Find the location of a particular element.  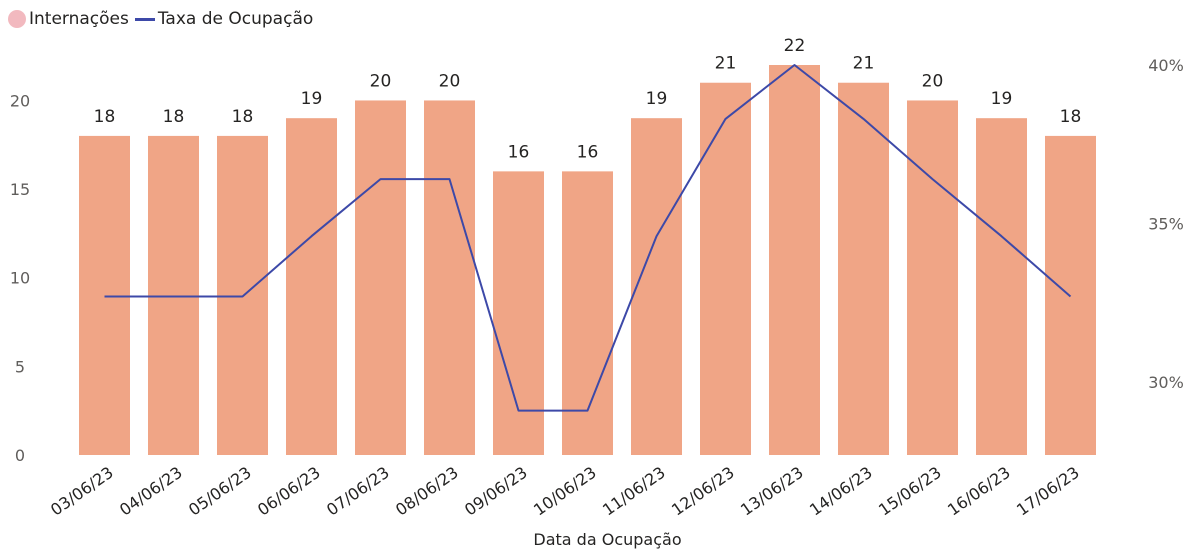

y-tick-label: 10 is located at coordinates (20, 278).